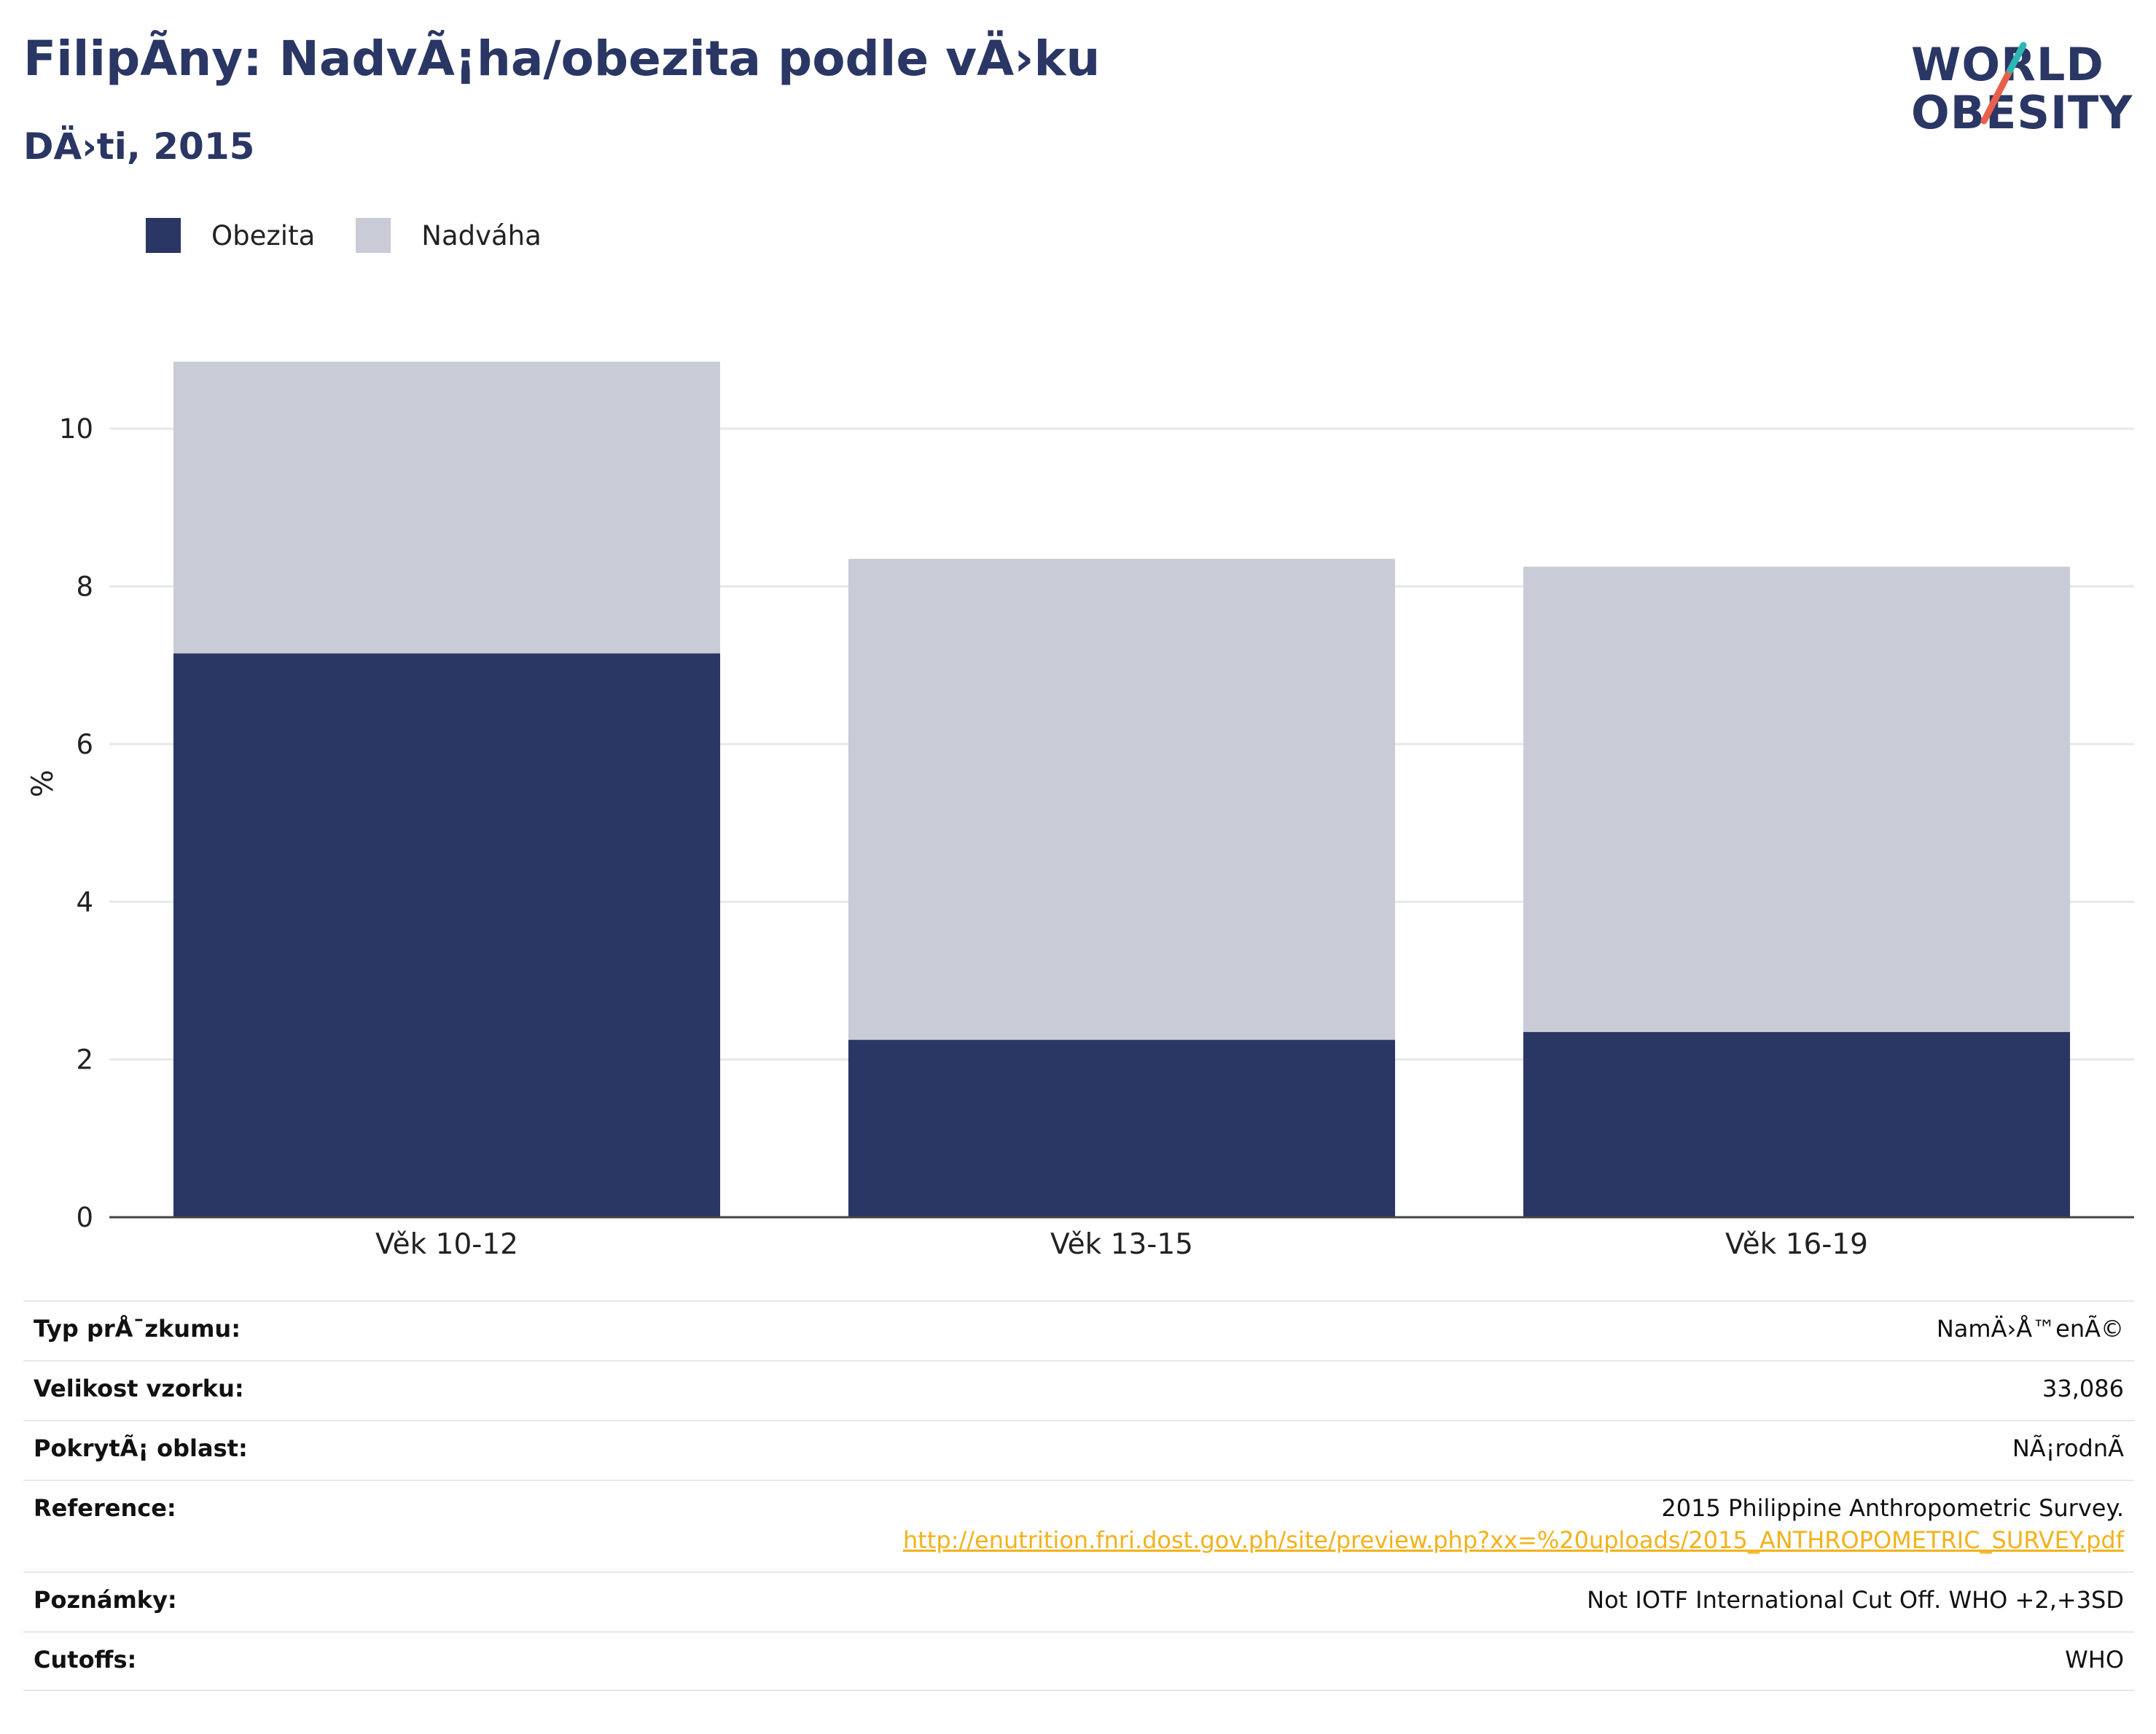 This screenshot has width=2156, height=1734. I want to click on info-row-survey-type: Typ prÅ¯zkumu: NamÄ›Å™enÃ©, so click(1079, 1330).